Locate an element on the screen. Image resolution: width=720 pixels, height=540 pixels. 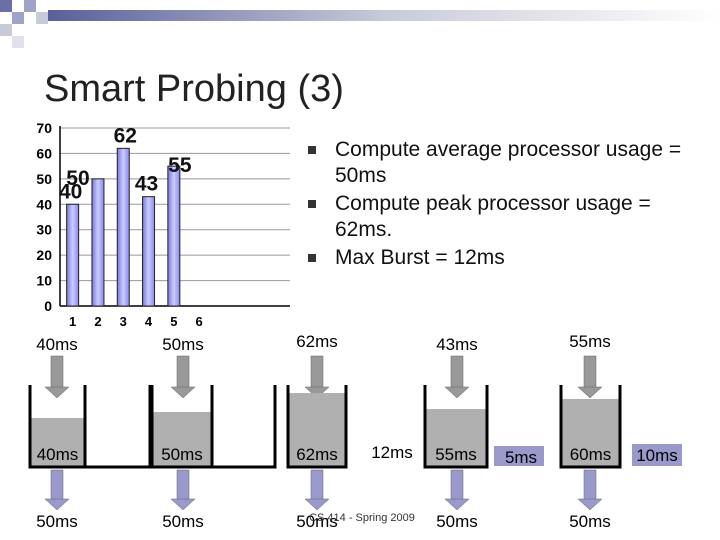
bullet: Compute average processor usage = 50ms is located at coordinates (500, 163).